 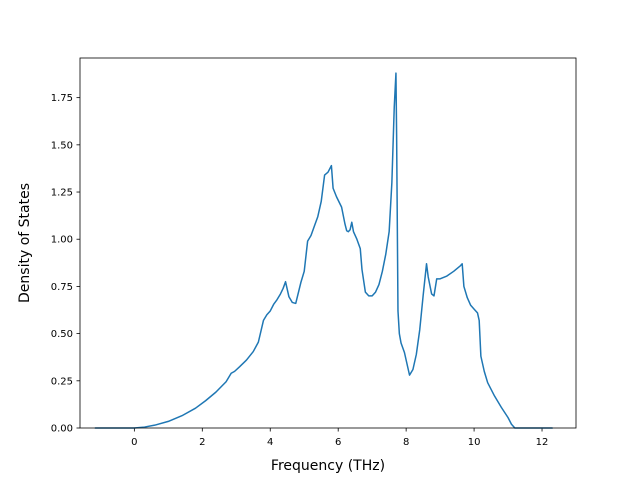 I want to click on y-tick-label: 1.25, so click(x=62, y=193).